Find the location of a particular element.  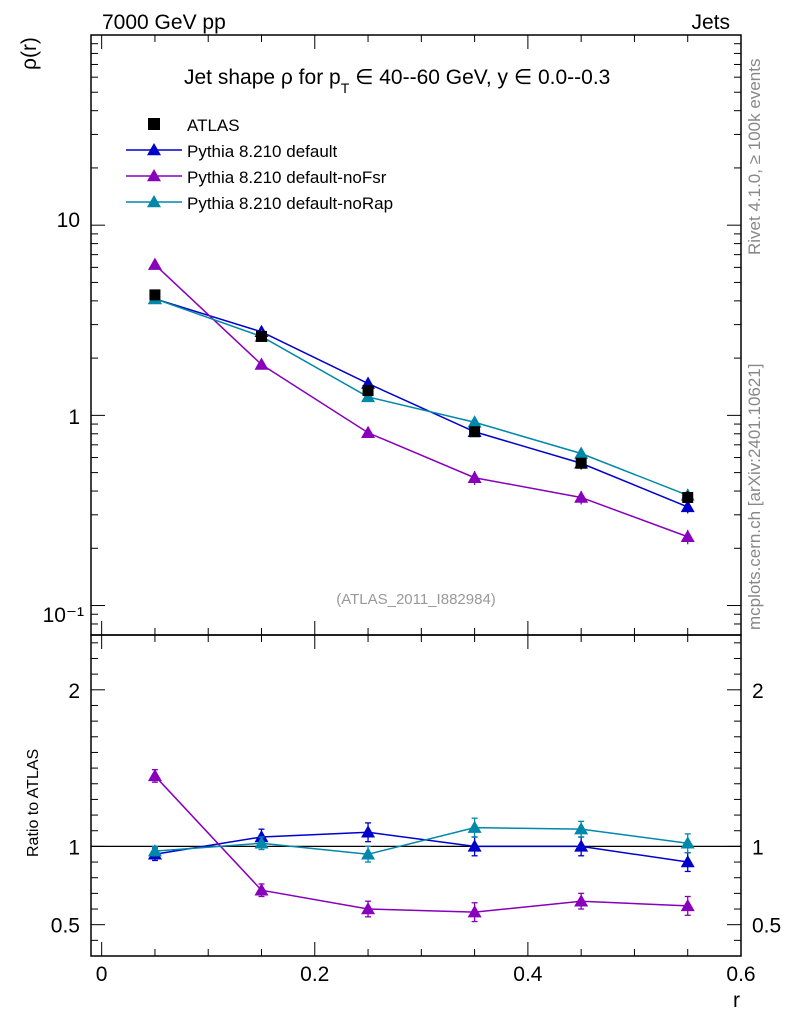

series-line-pythia-8-210-default is located at coordinates (421, 403).